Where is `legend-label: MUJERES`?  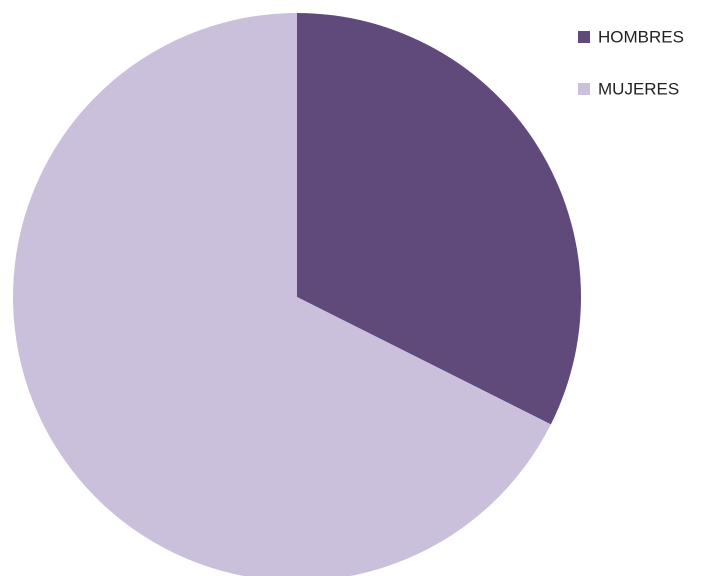
legend-label: MUJERES is located at coordinates (638, 88).